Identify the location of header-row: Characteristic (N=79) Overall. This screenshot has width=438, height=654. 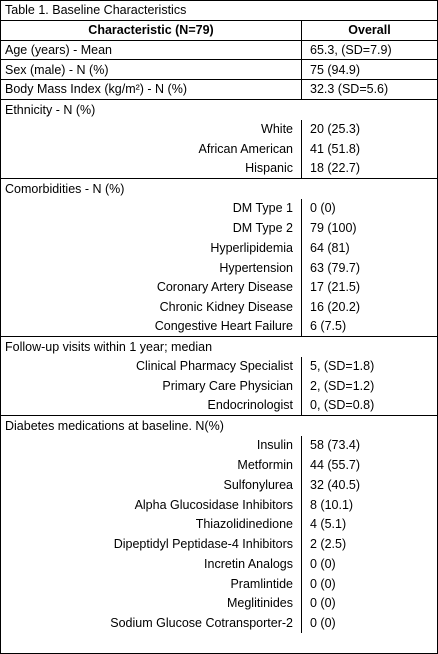
(219, 30).